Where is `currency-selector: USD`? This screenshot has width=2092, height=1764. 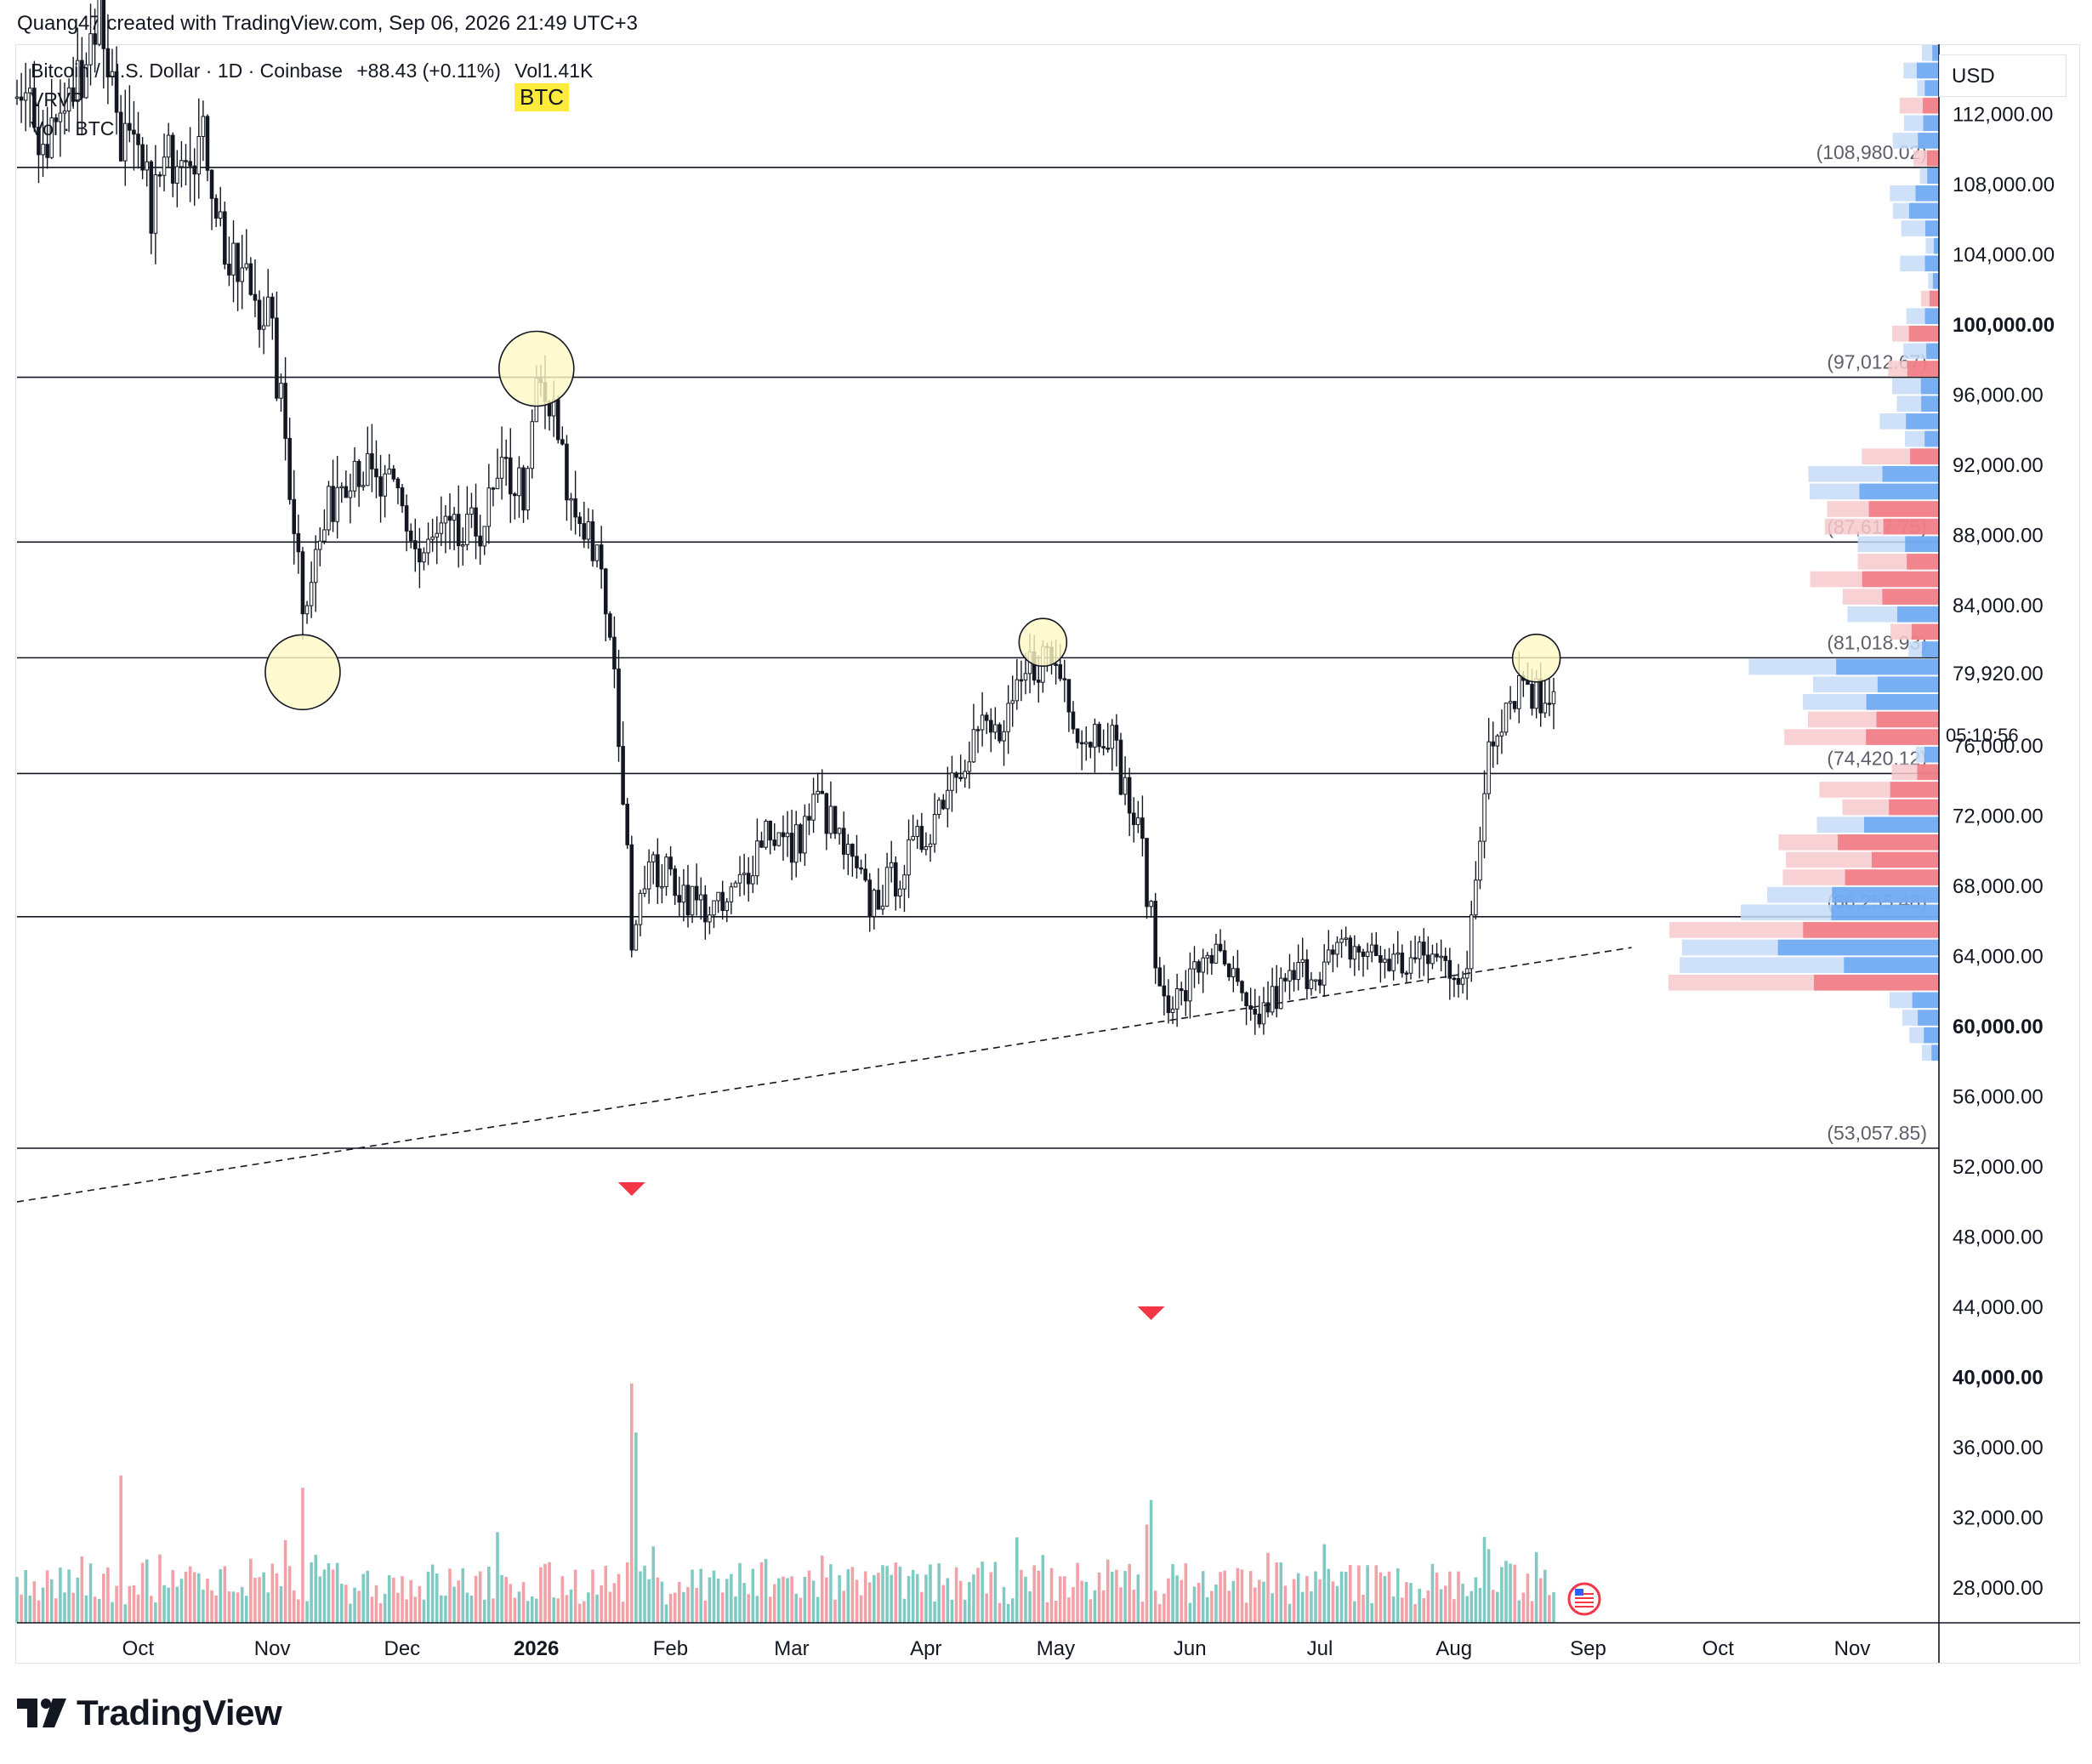
currency-selector: USD is located at coordinates (2002, 75).